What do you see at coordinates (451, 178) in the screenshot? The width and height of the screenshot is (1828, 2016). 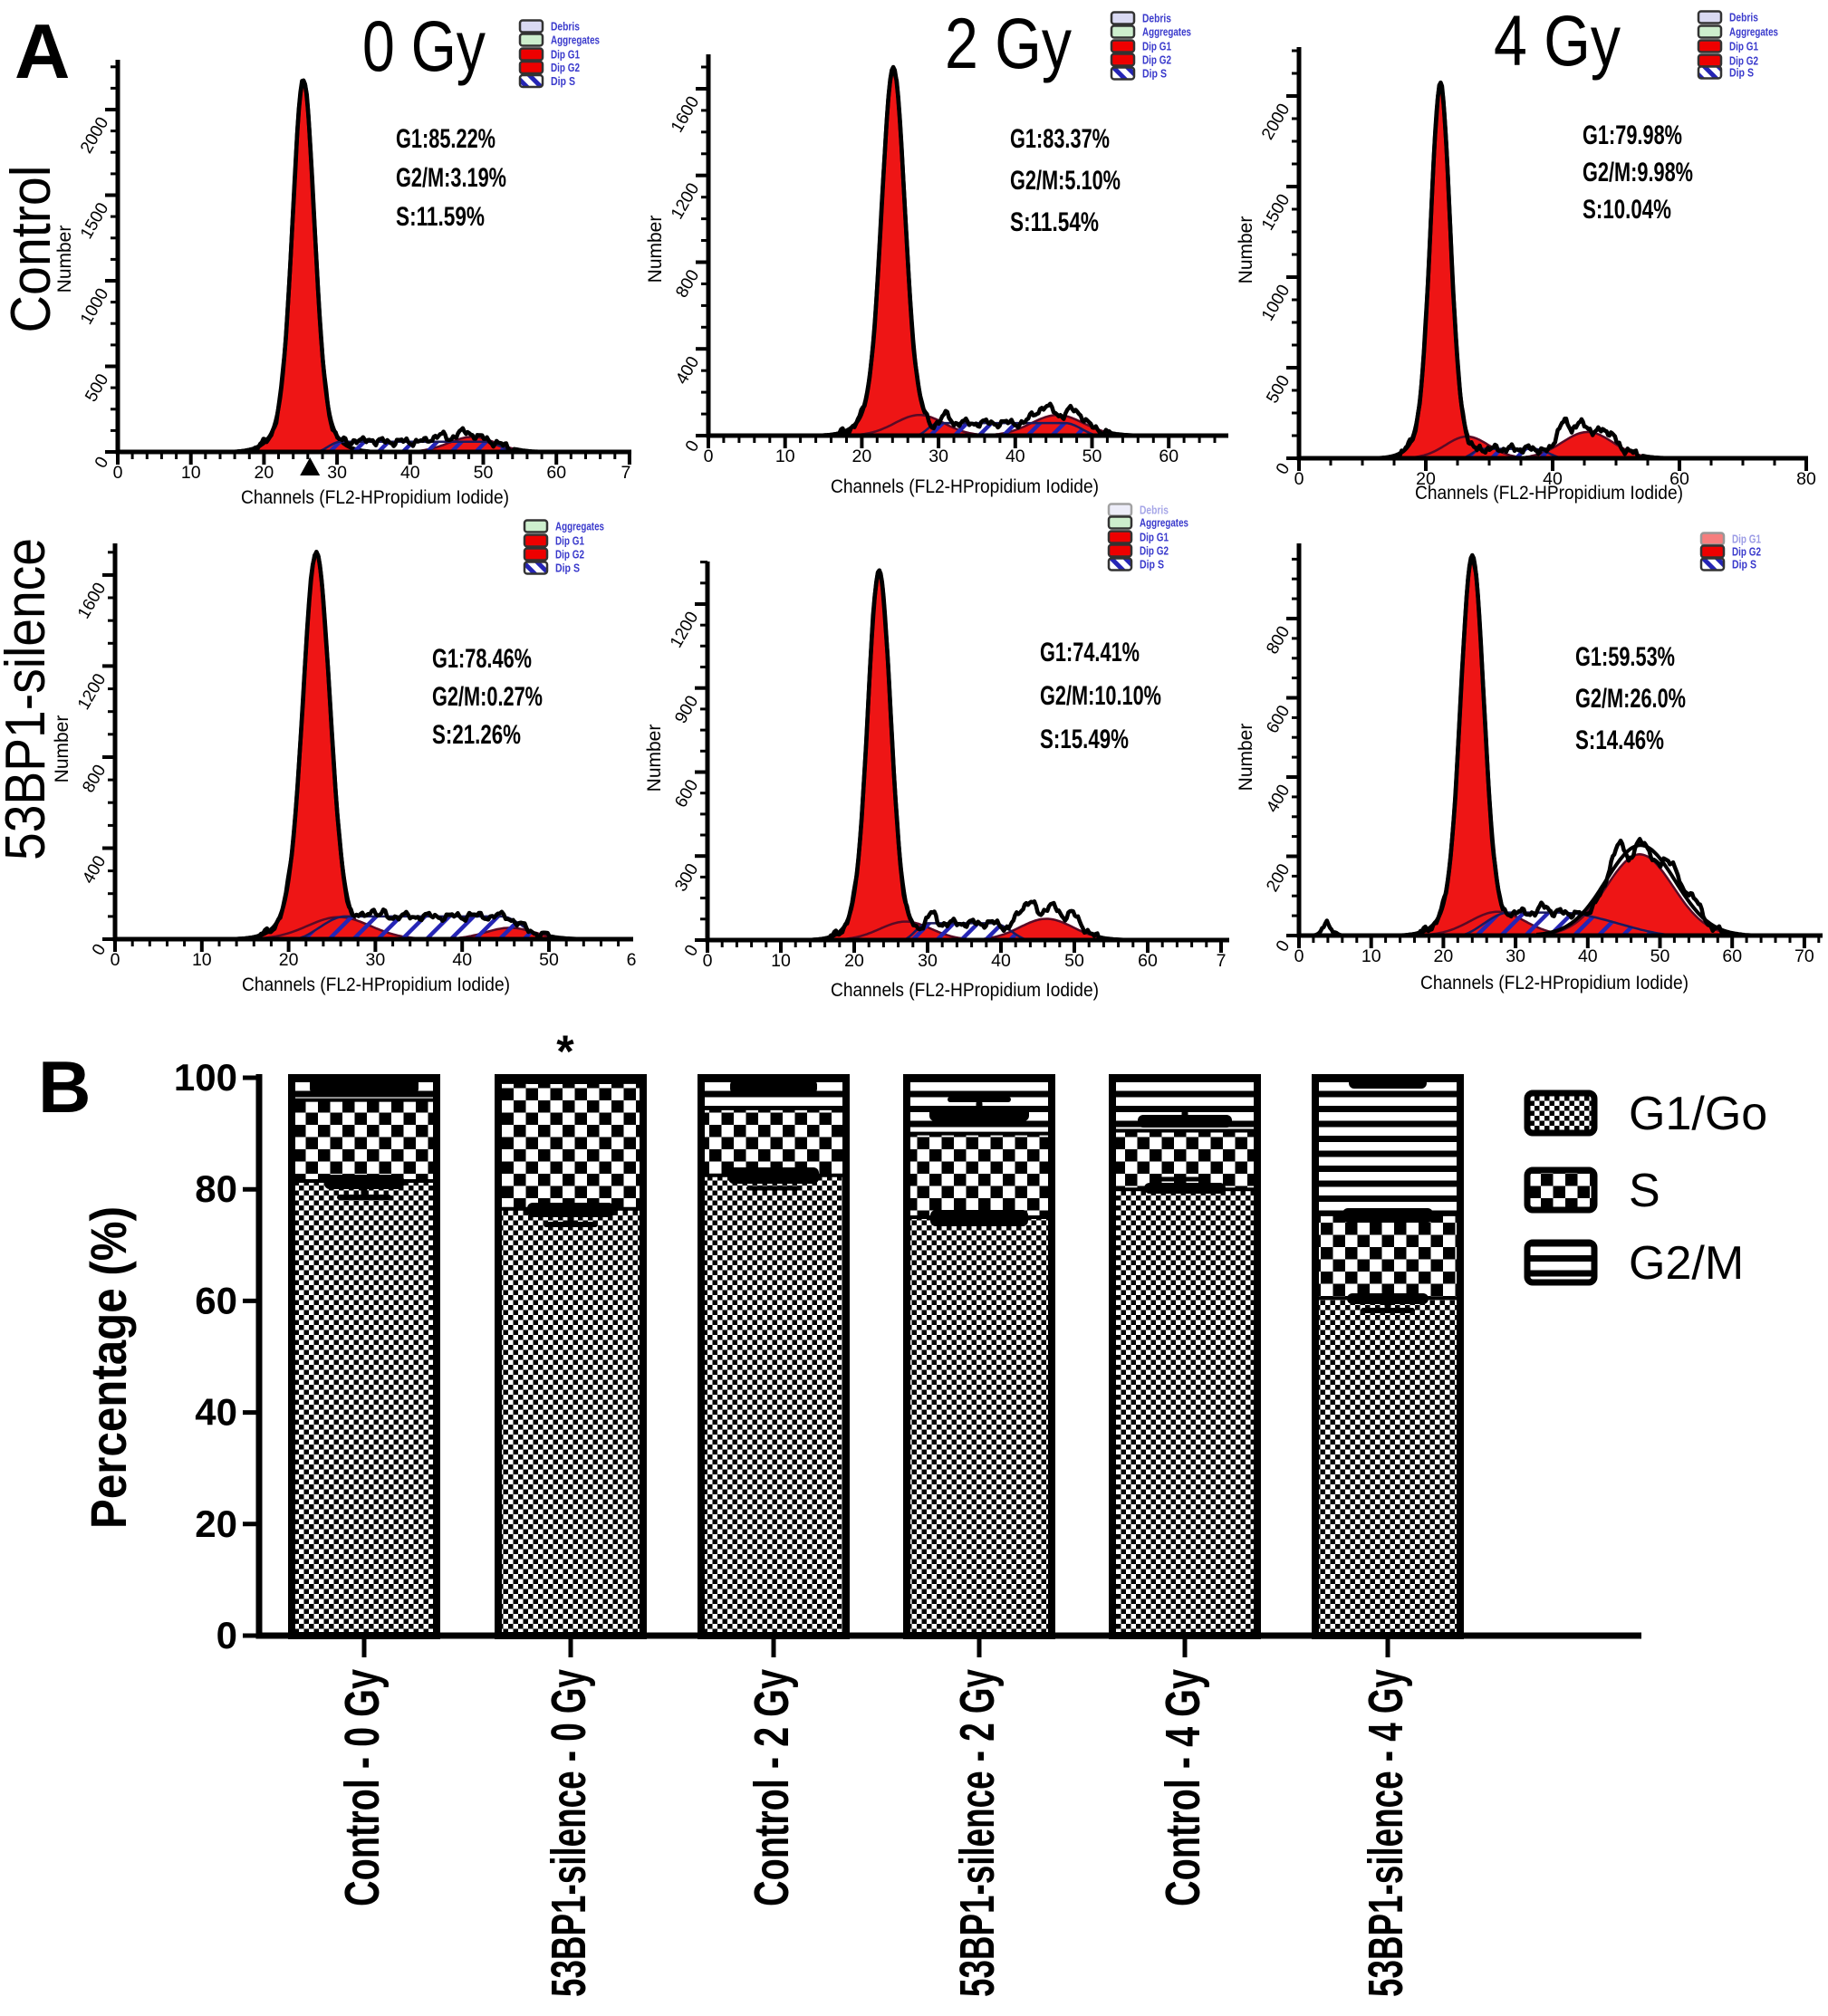 I see `svg-text: G2/M:3.19%` at bounding box center [451, 178].